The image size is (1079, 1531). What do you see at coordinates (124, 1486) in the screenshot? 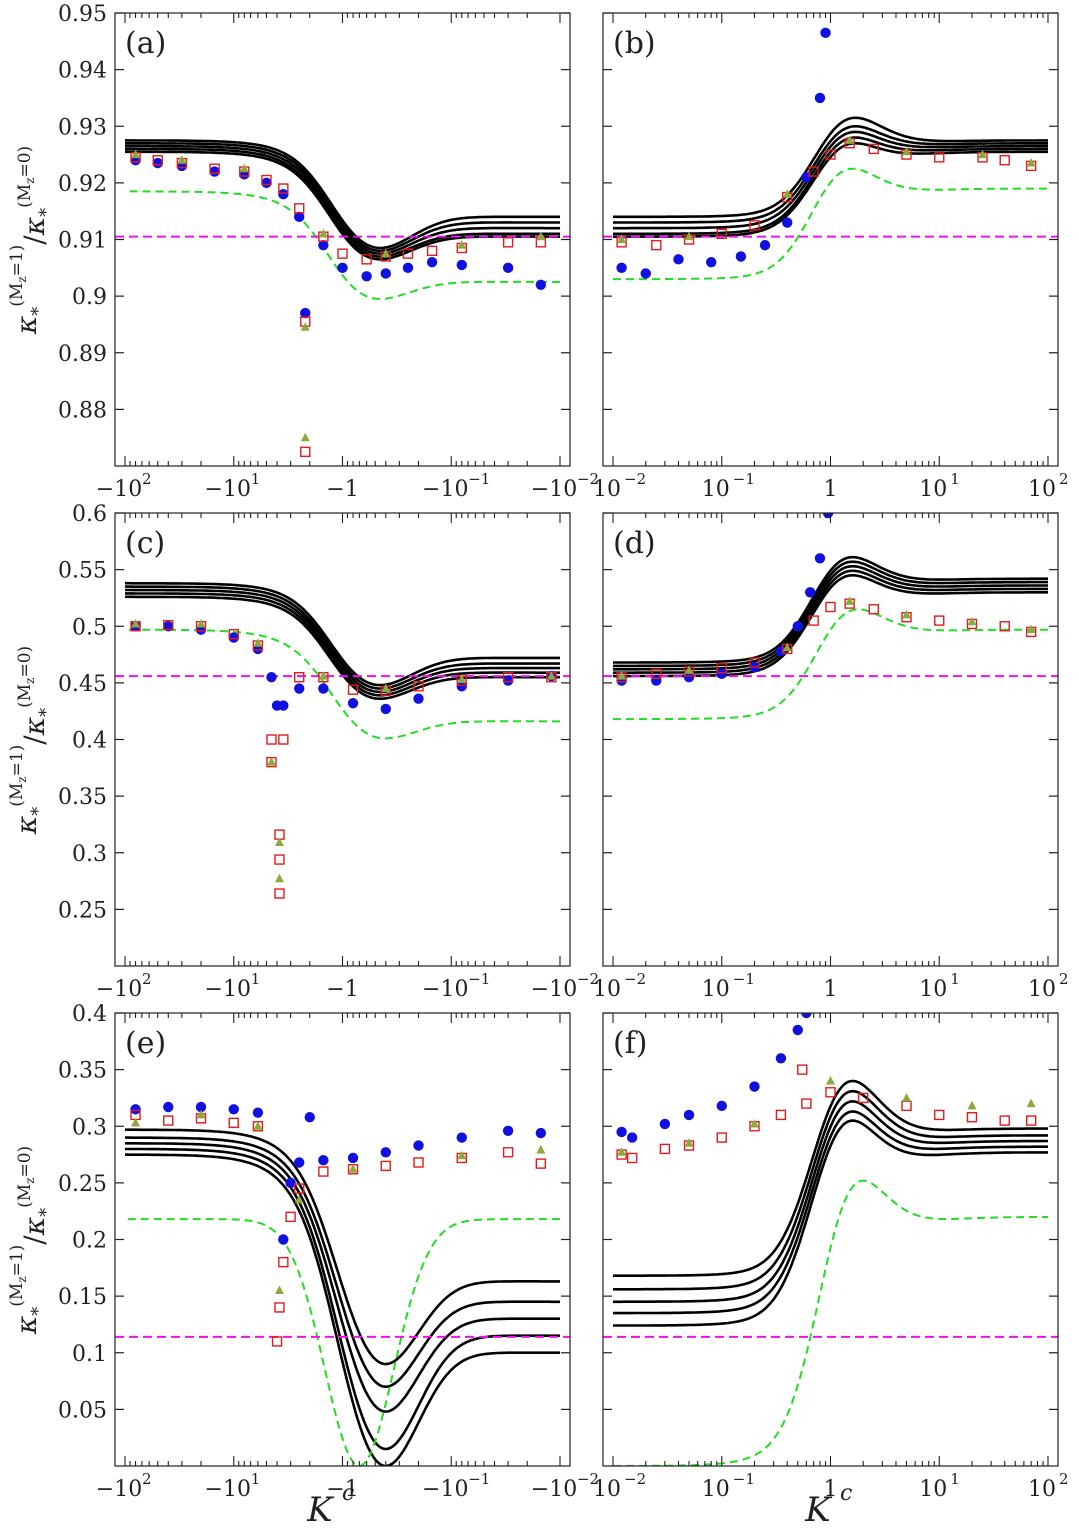
I see `x-tick-label-e-0: −10 2` at bounding box center [124, 1486].